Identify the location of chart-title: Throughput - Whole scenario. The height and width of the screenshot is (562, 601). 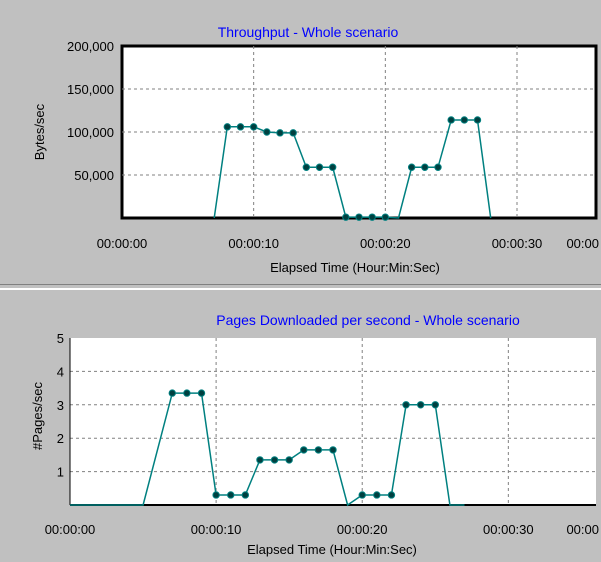
(308, 32).